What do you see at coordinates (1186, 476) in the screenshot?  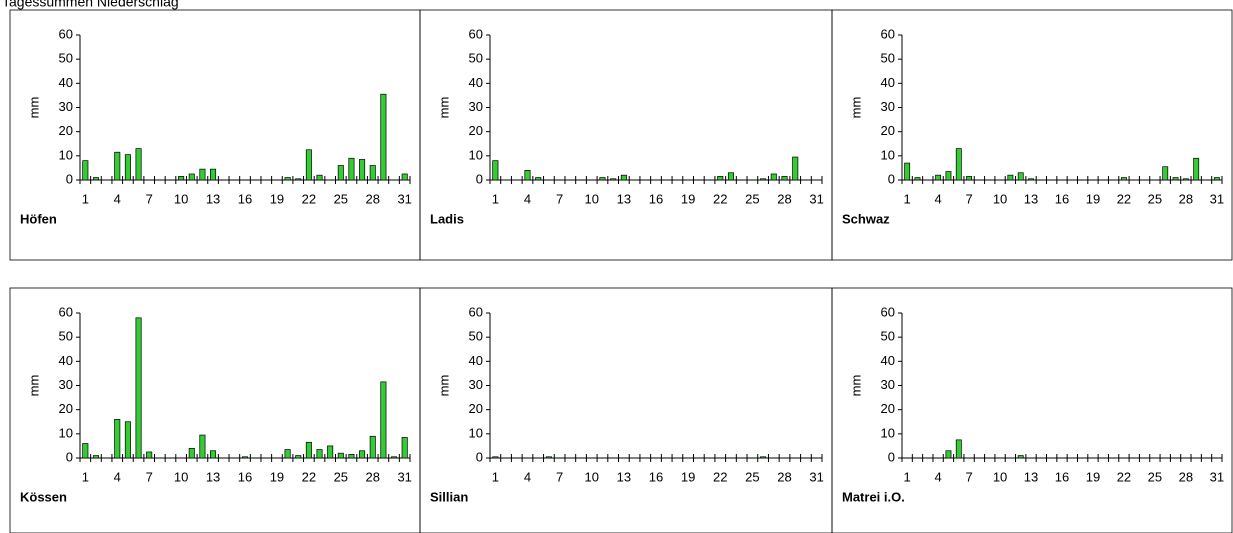 I see `x-tick-label: 28` at bounding box center [1186, 476].